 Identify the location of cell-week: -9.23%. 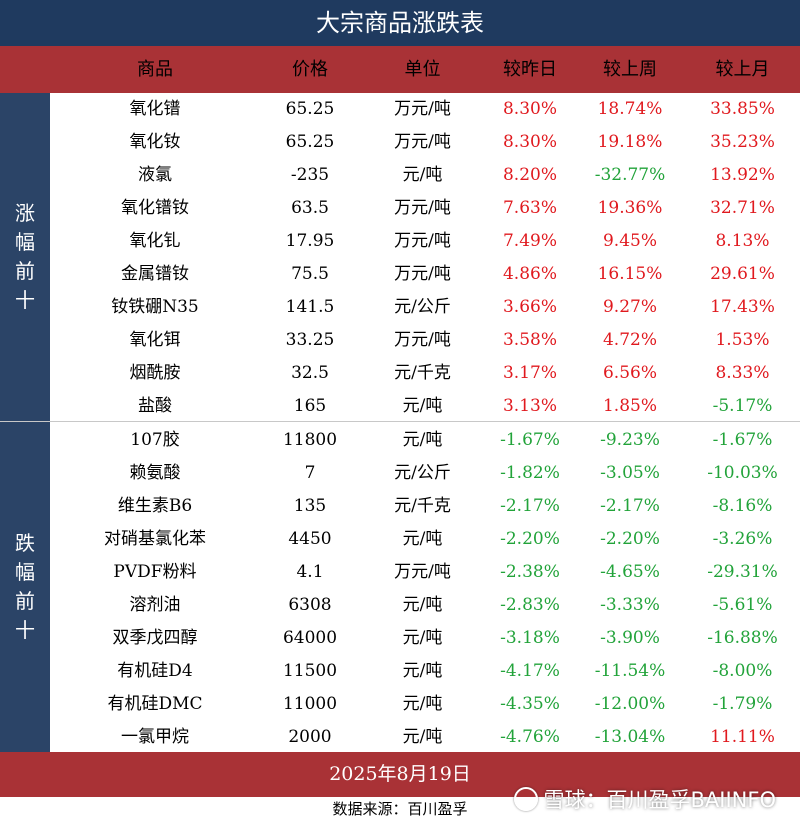
(630, 440).